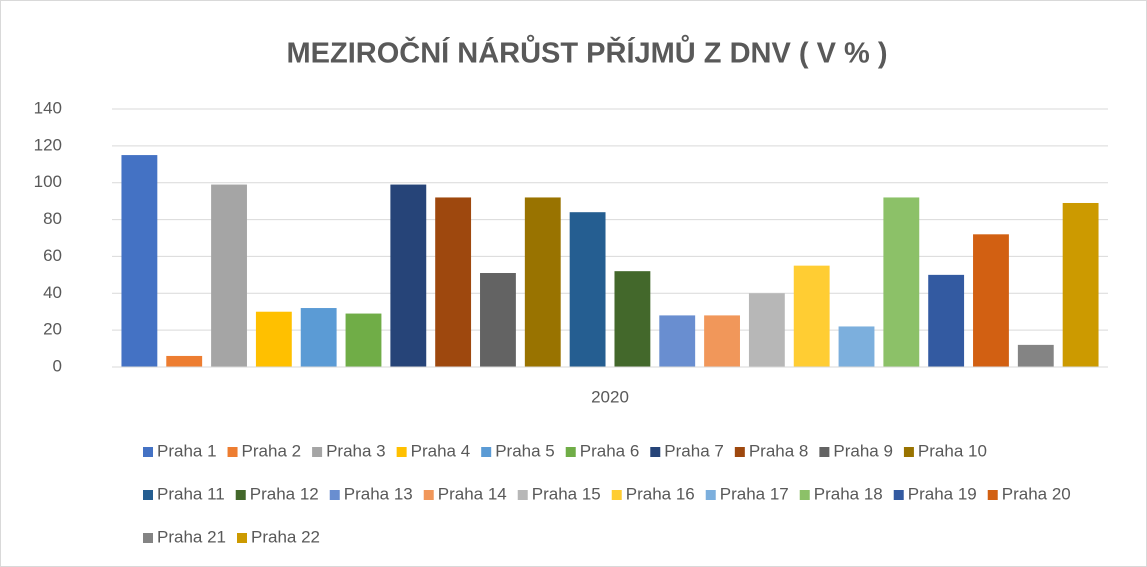 Image resolution: width=1147 pixels, height=567 pixels. I want to click on y-tick-label: 60, so click(52, 255).